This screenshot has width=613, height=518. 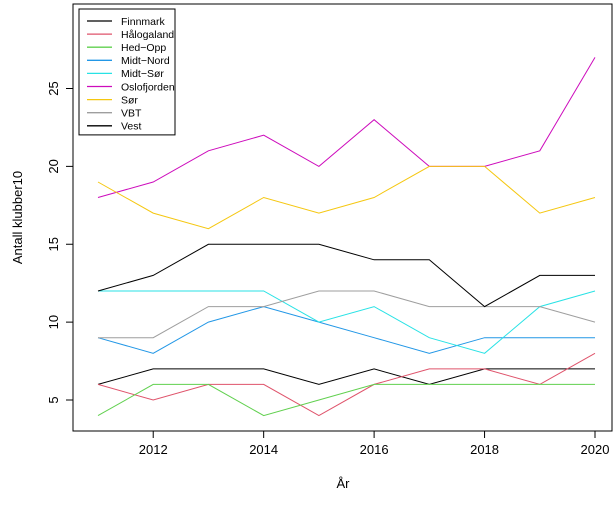 What do you see at coordinates (53, 244) in the screenshot?
I see `y-tick-label: 15` at bounding box center [53, 244].